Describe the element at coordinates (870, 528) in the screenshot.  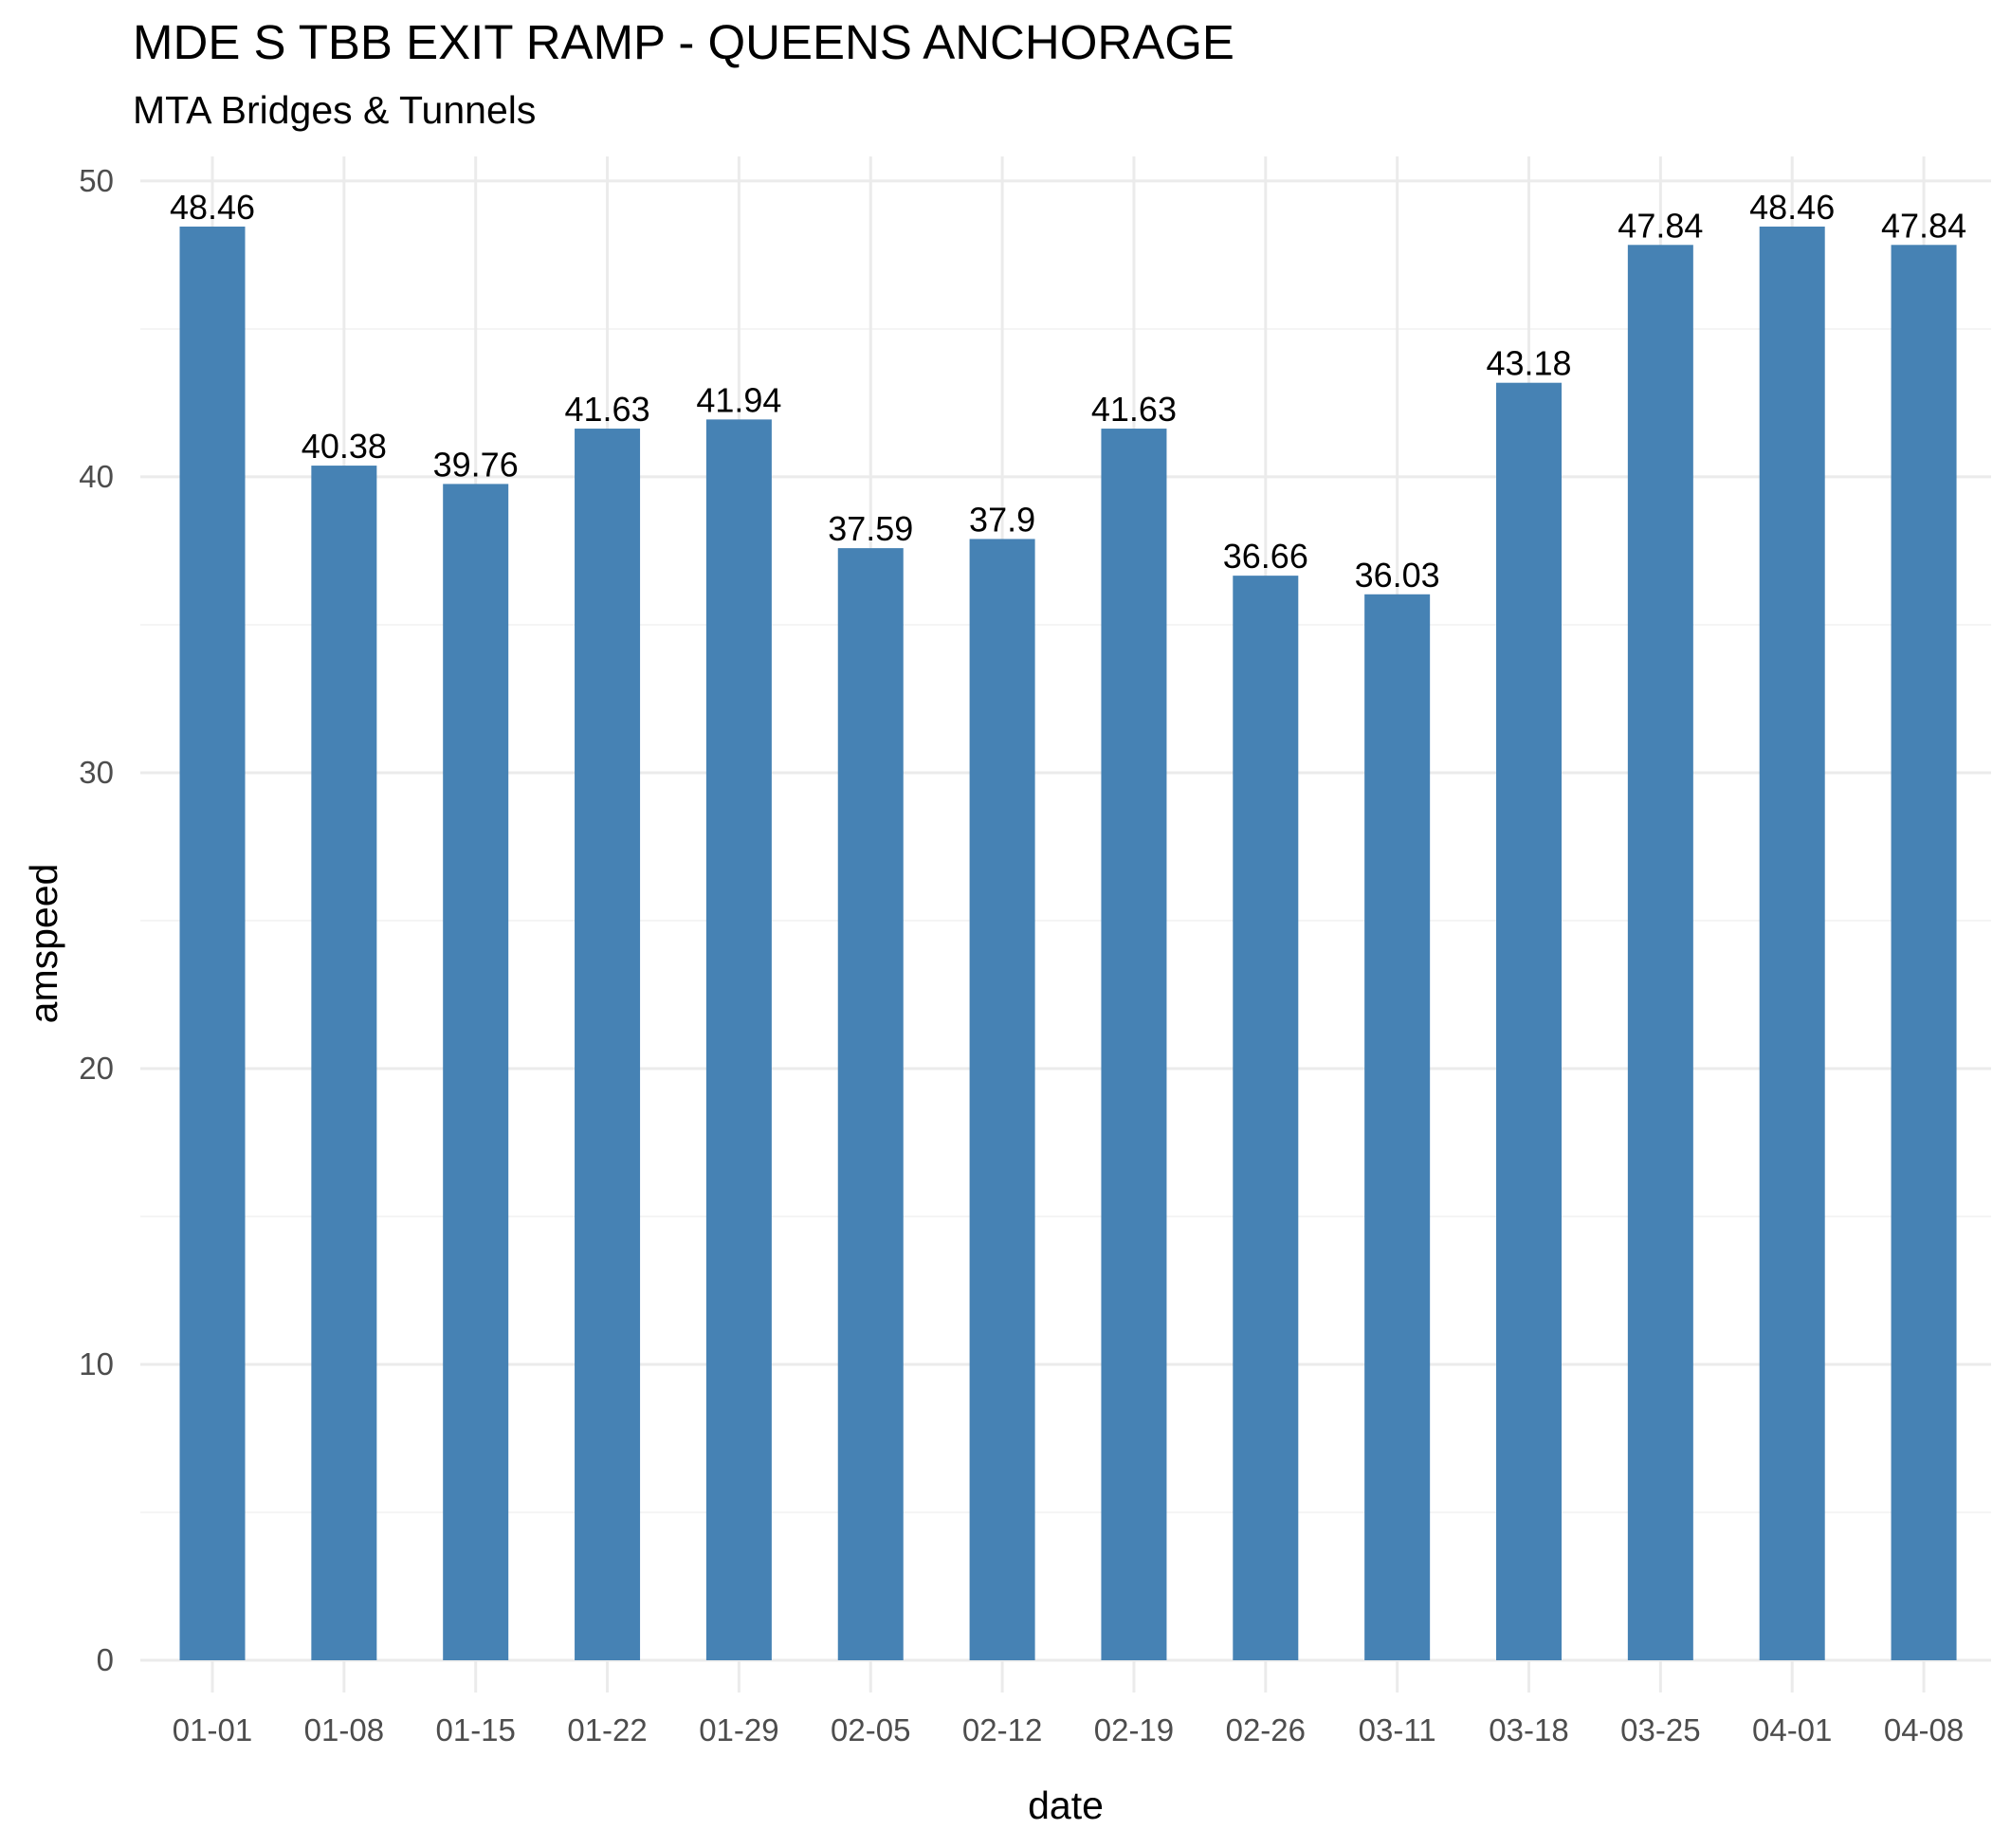
I see `data-label: 37.59` at that location.